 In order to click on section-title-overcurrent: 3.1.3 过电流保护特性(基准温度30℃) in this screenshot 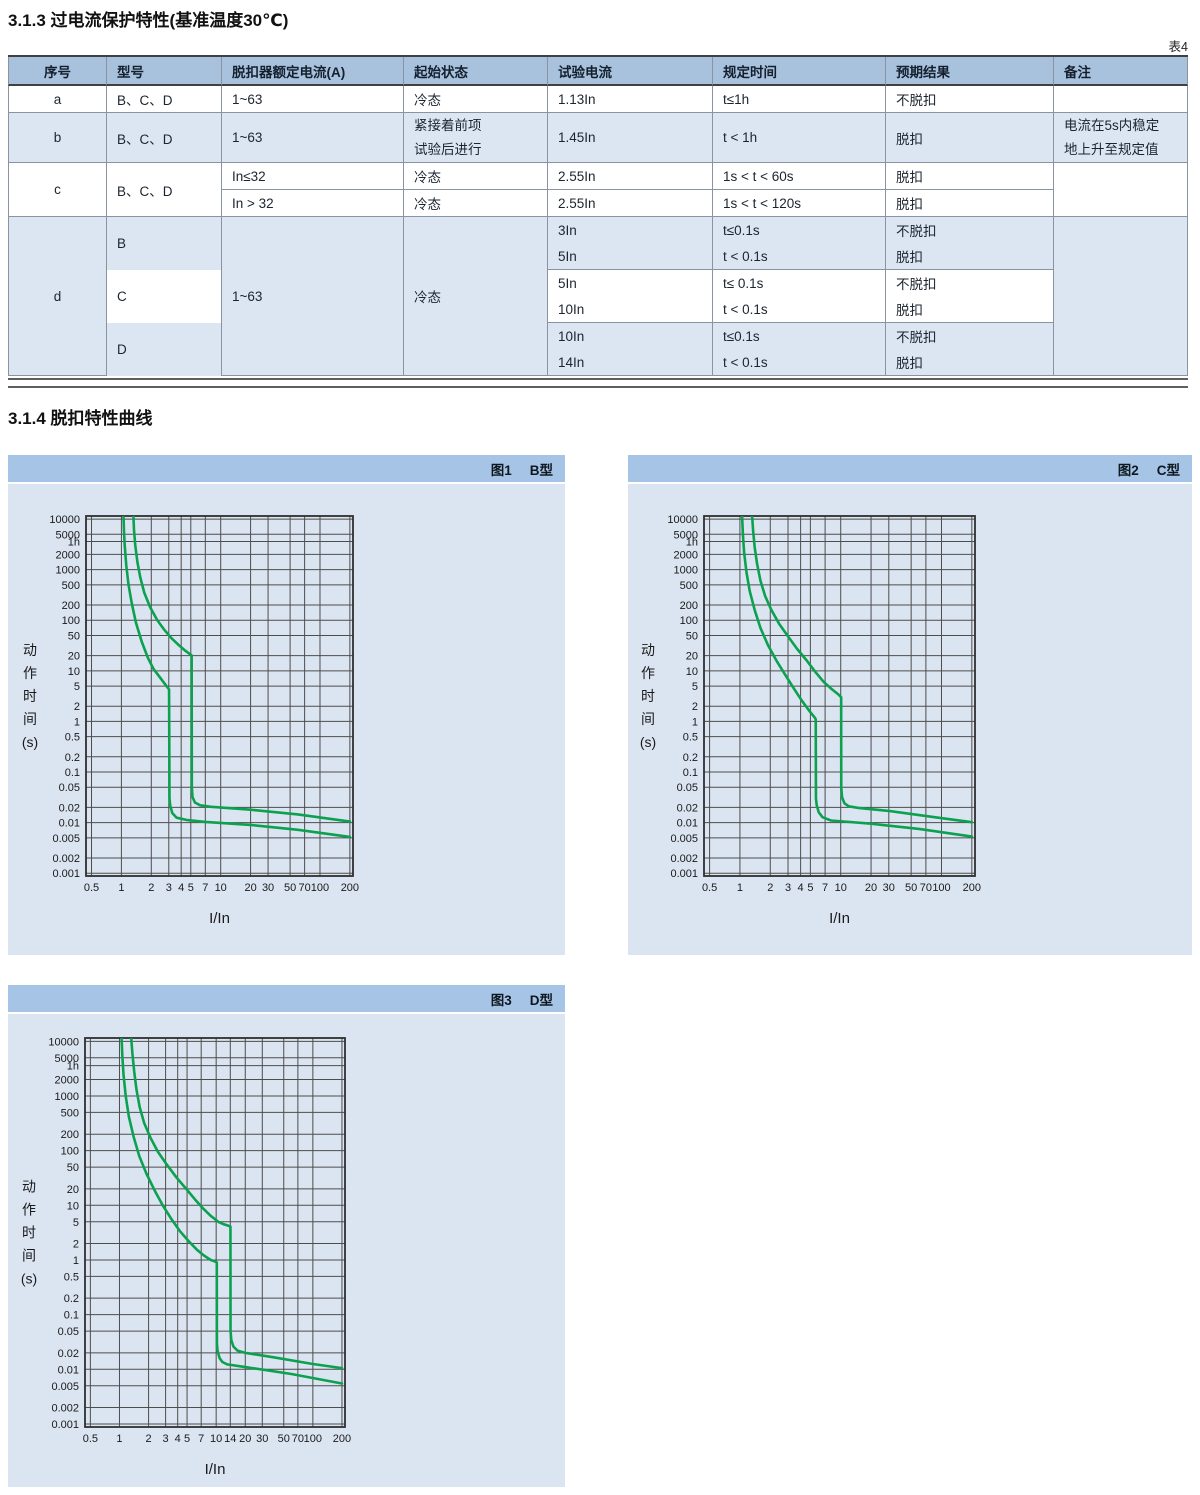, I will do `click(148, 20)`.